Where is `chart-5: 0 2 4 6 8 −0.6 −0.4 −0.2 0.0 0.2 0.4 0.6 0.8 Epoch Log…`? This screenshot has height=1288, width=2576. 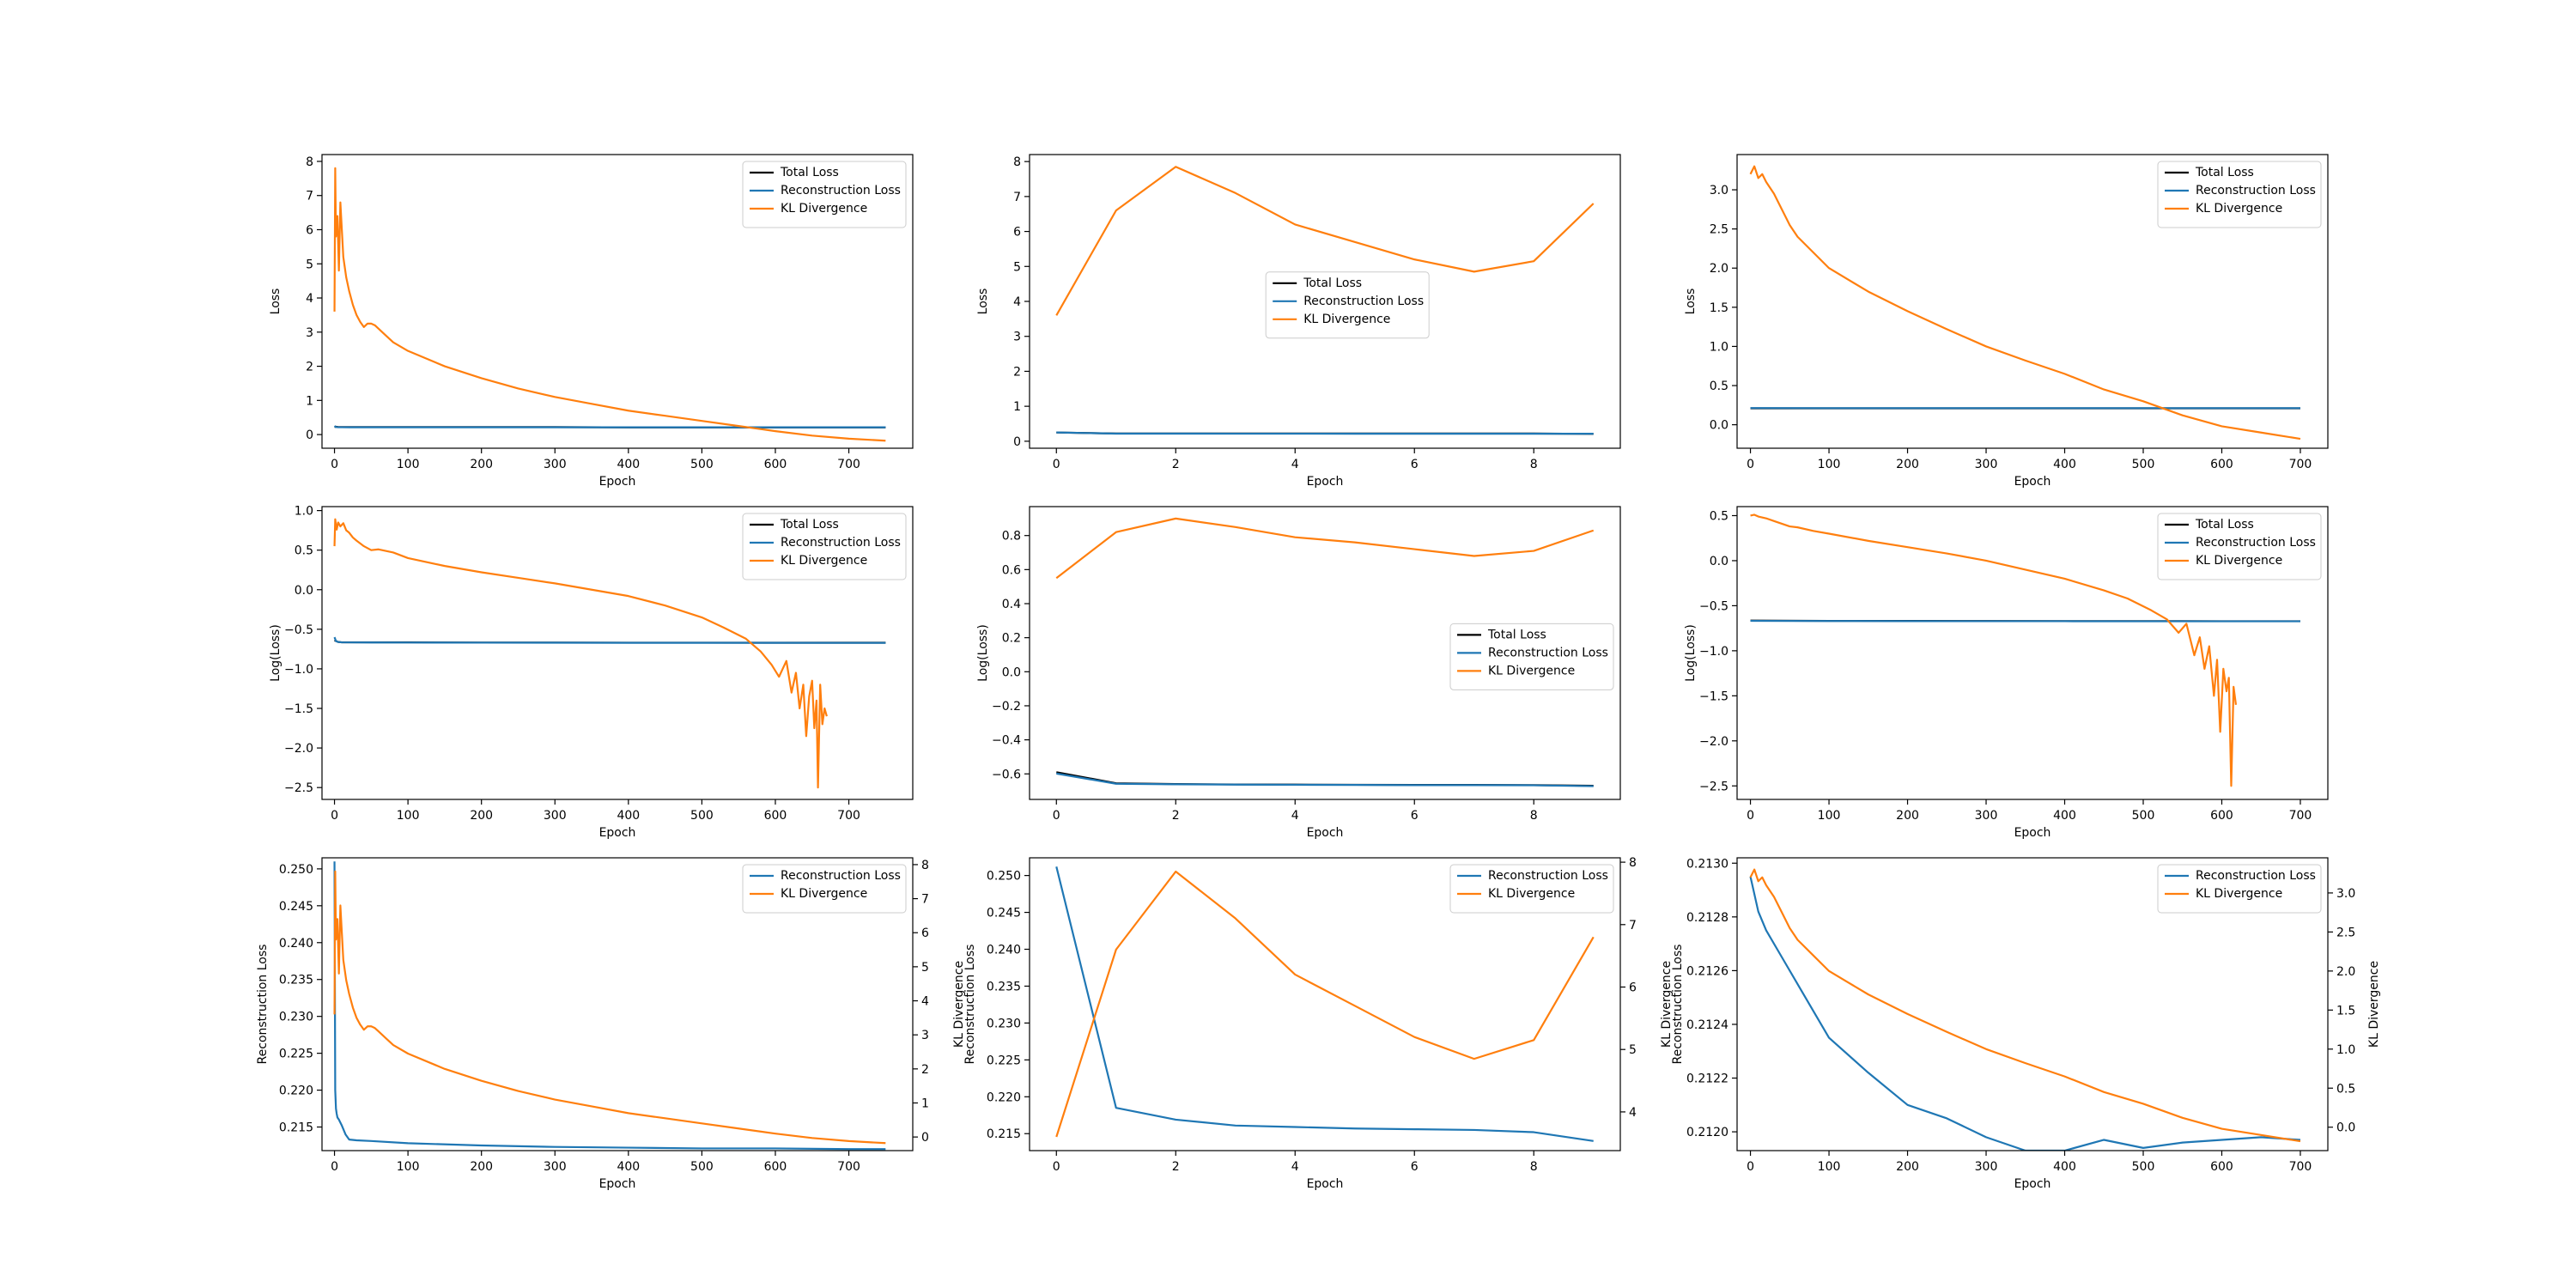
chart-5: 0 2 4 6 8 −0.6 −0.4 −0.2 0.0 0.2 0.4 0.6 0.8 Epoch Log… is located at coordinates (1298, 673).